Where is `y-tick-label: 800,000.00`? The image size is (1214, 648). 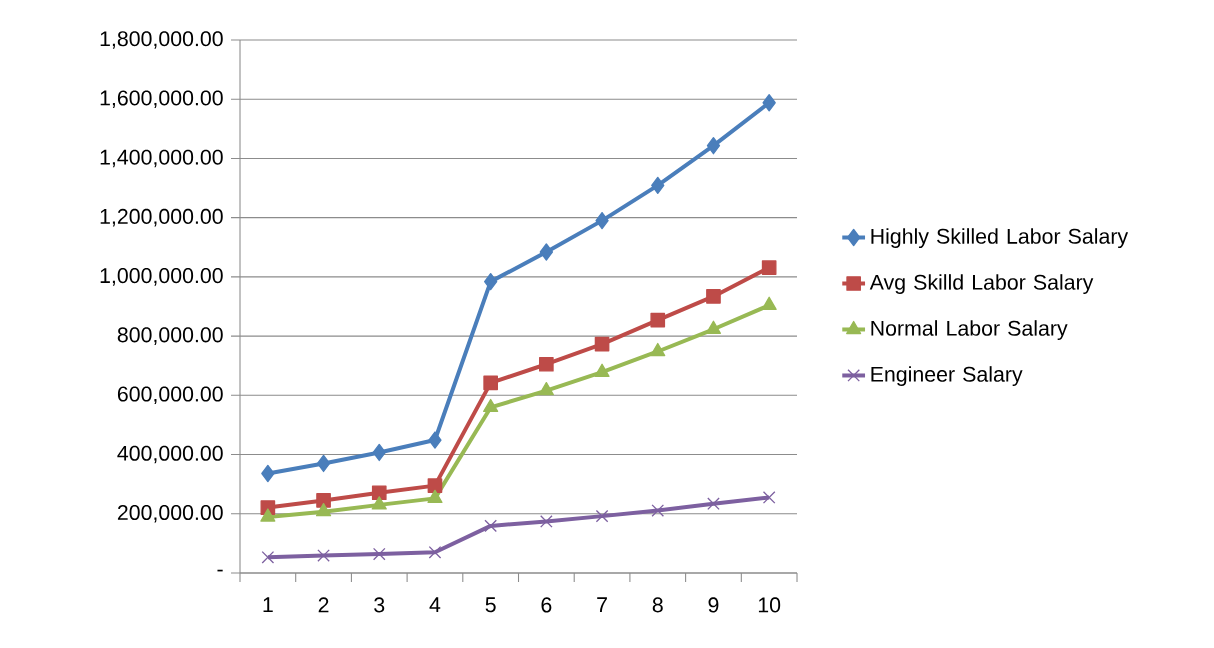
y-tick-label: 800,000.00 is located at coordinates (170, 336).